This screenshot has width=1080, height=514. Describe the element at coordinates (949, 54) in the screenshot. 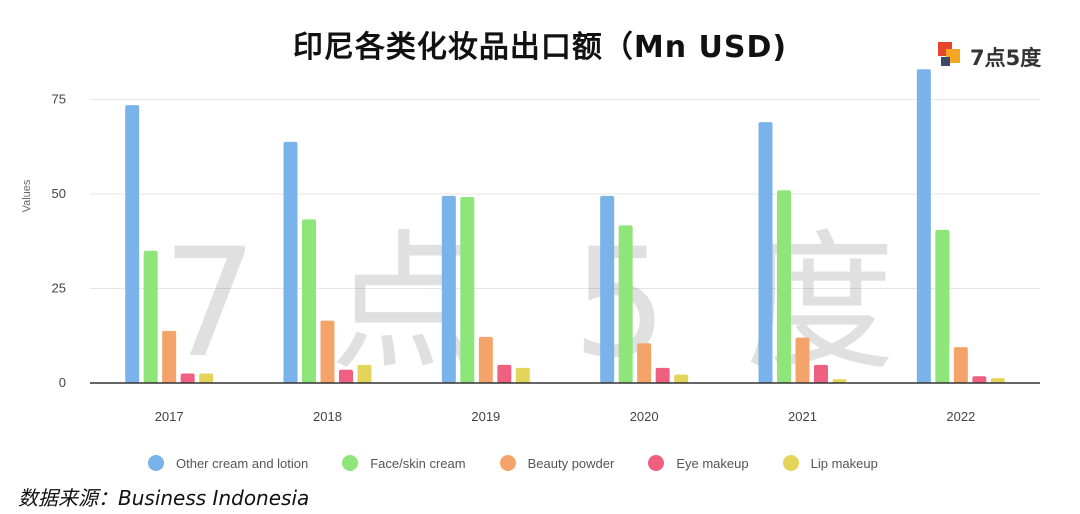

I see `logo-icon` at that location.